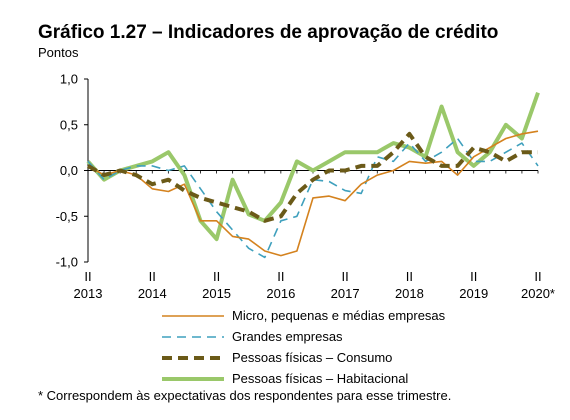 The width and height of the screenshot is (570, 420). What do you see at coordinates (312, 357) in the screenshot?
I see `legend-label-consumo: Pessoas físicas – Consumo` at bounding box center [312, 357].